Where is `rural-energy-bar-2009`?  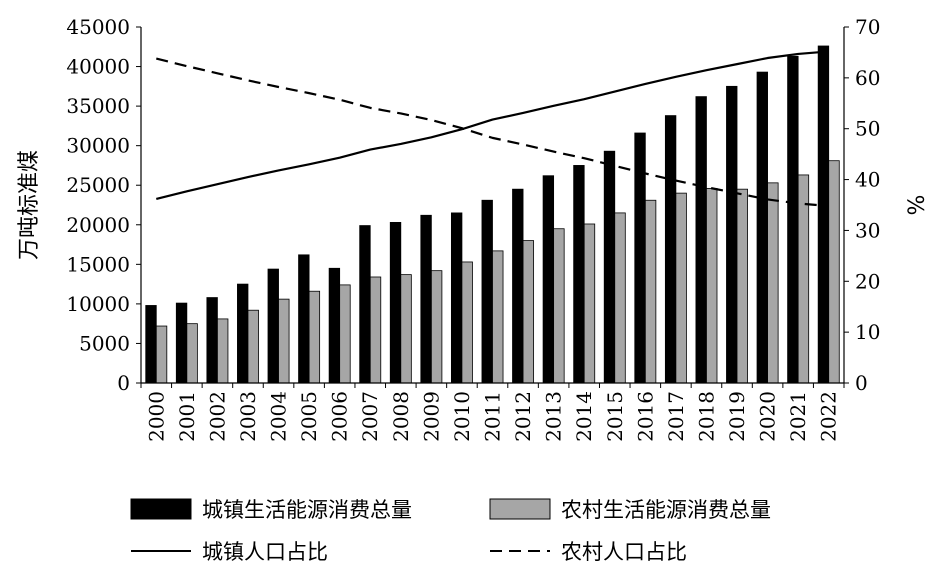
rural-energy-bar-2009 is located at coordinates (436, 327).